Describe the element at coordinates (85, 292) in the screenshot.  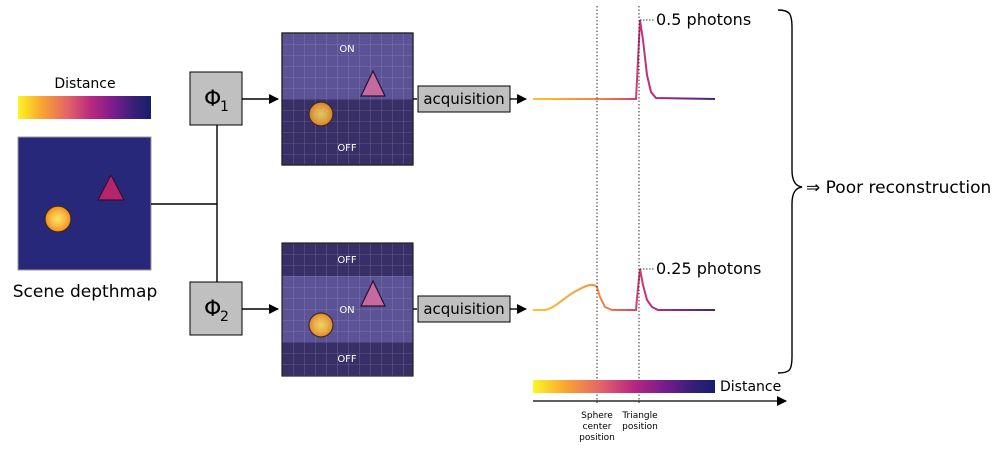
I see `scene-caption: Scene depthmap` at that location.